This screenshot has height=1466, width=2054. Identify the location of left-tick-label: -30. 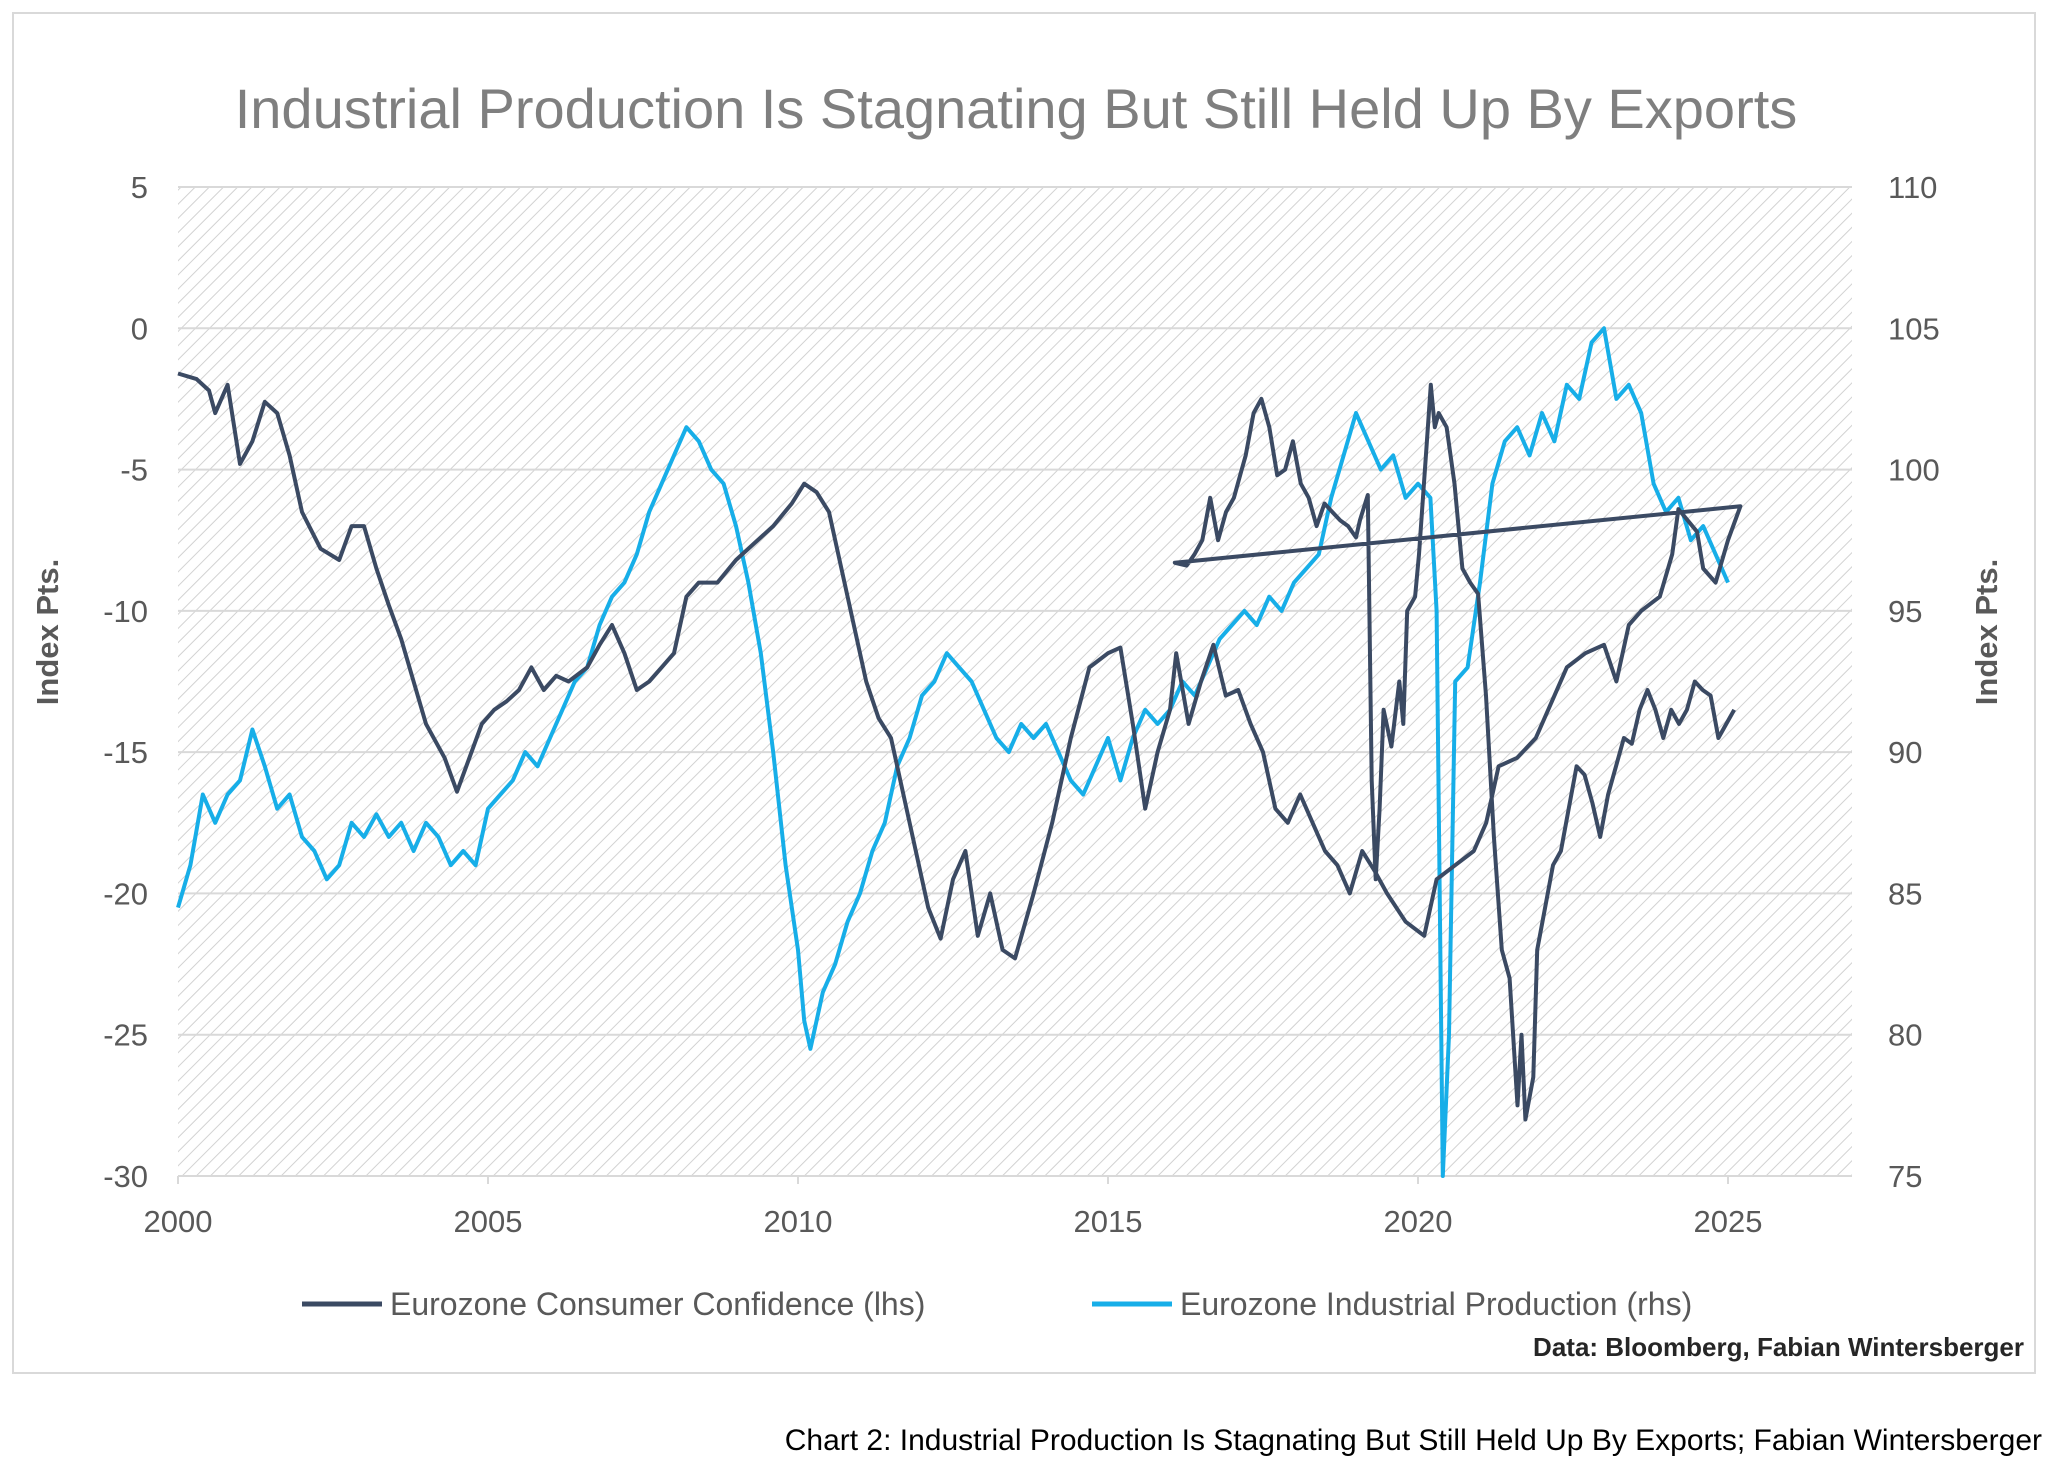
(125, 1176).